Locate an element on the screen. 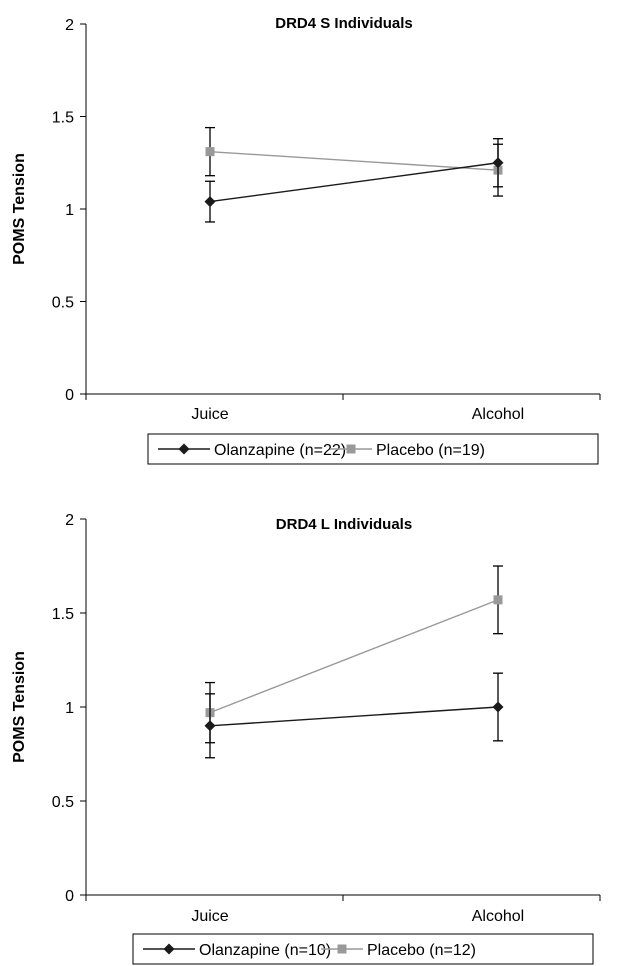 This screenshot has width=627, height=966. legend: Olanzapine (n=10) Placebo (n=12) is located at coordinates (363, 949).